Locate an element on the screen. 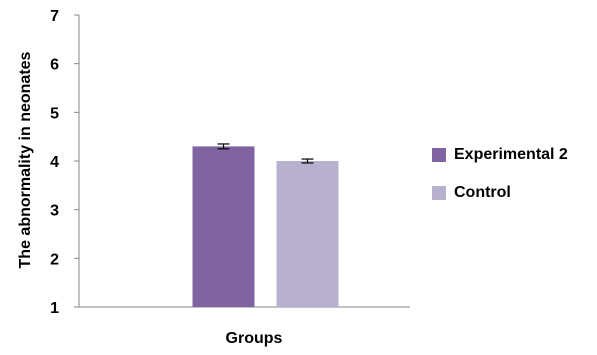 The width and height of the screenshot is (597, 355). y-tick-label-7: 7 is located at coordinates (54, 16).